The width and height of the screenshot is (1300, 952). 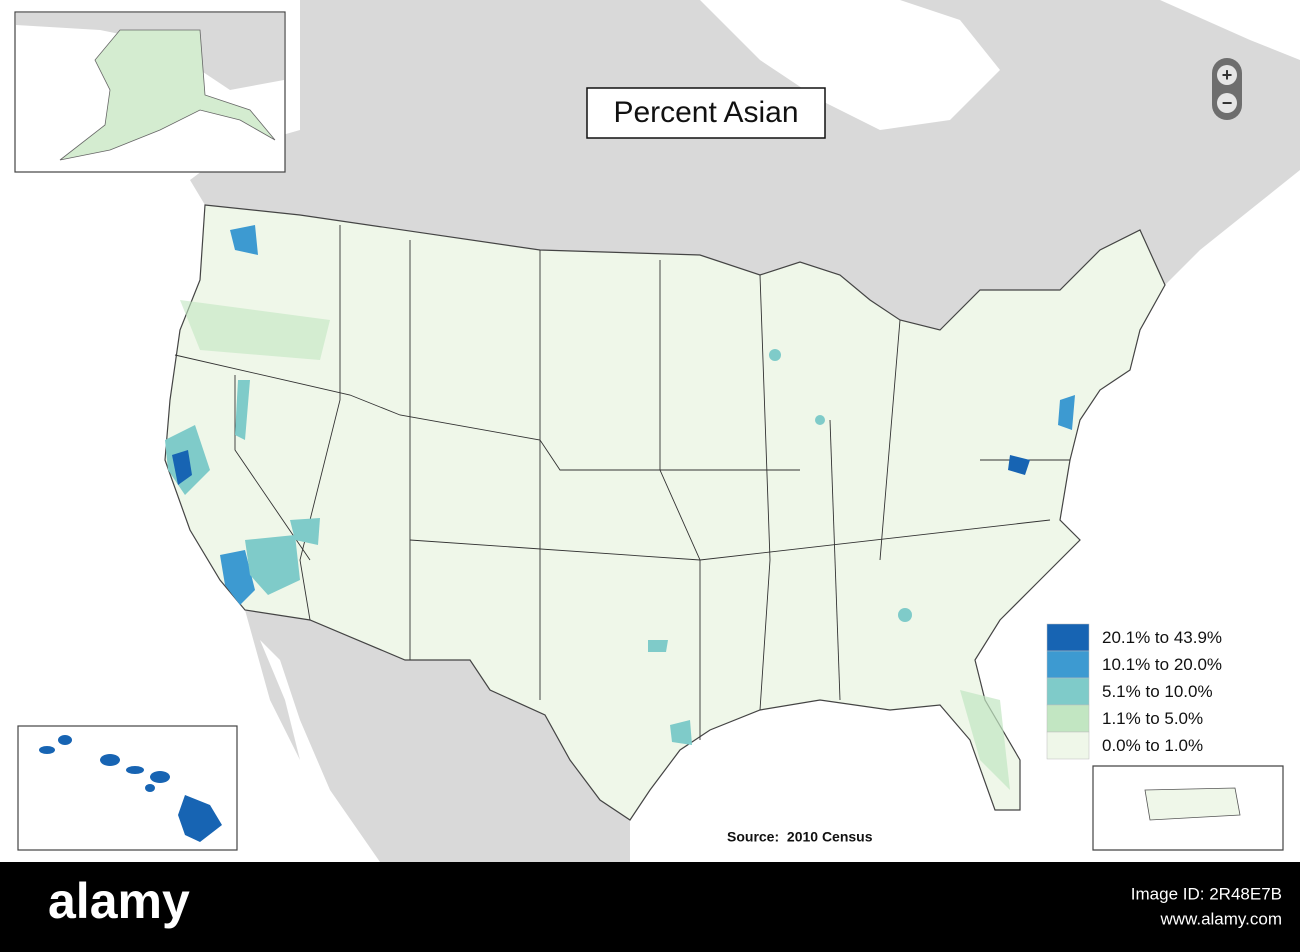 What do you see at coordinates (1152, 718) in the screenshot?
I see `legend-label: 1.1% to 5.0%` at bounding box center [1152, 718].